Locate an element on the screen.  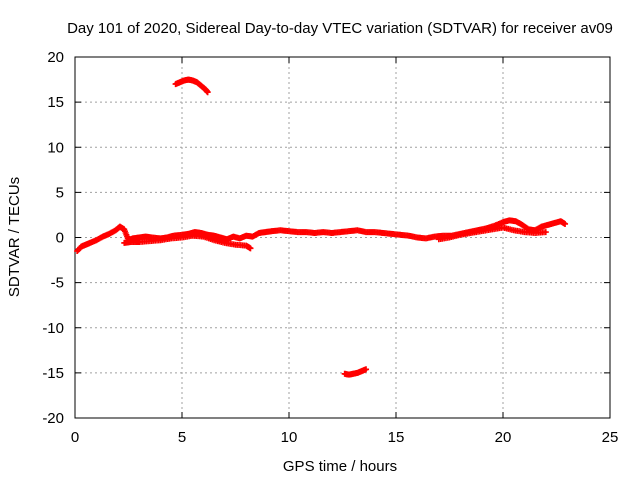
y-tick-label: -20 is located at coordinates (53, 418).